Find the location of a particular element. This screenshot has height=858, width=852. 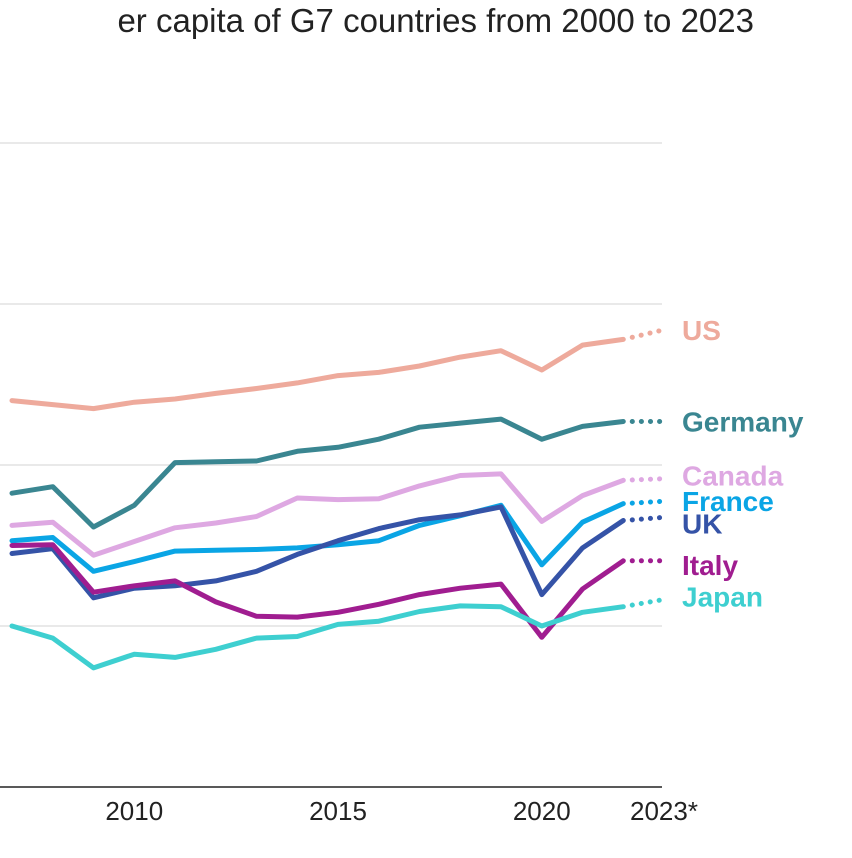

series-projection-canada is located at coordinates (648, 479).